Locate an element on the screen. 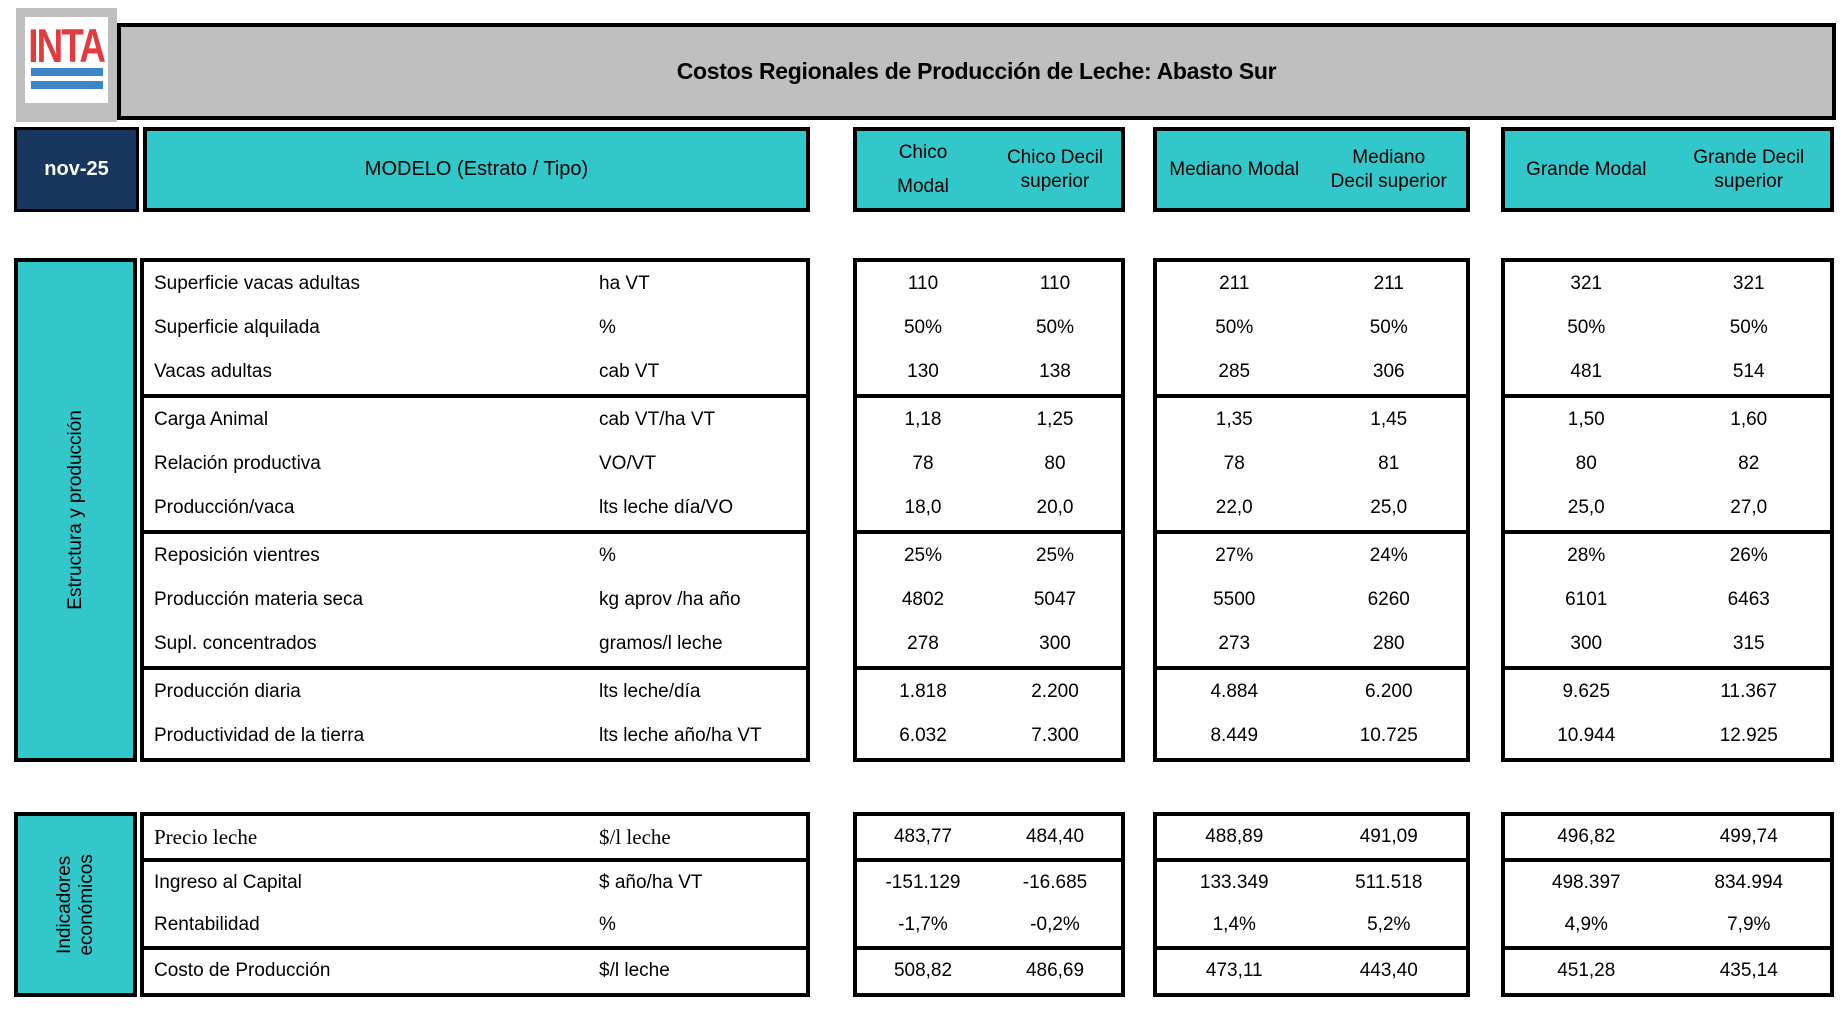  table-row-label: Precio leche $/l leche is located at coordinates (475, 837).